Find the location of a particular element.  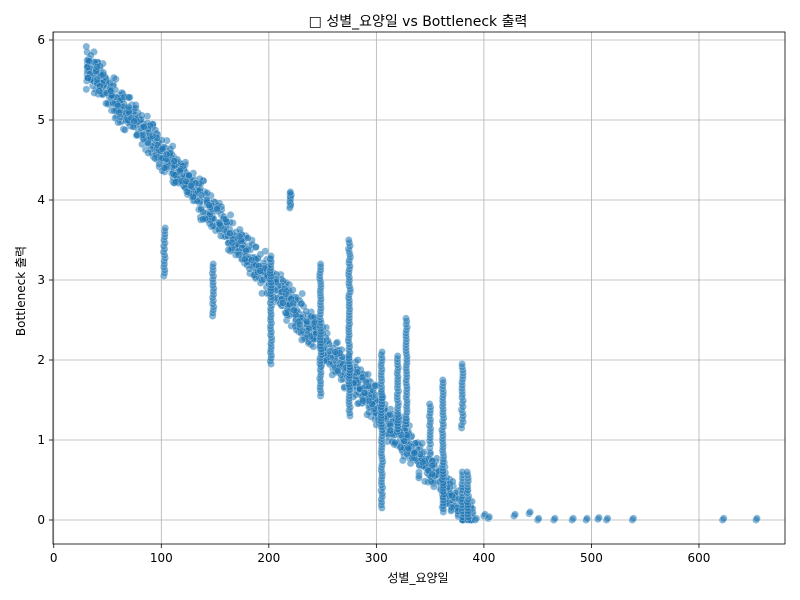

chart-title: □ 성별_요양일 vs Bottleneck 출력 is located at coordinates (418, 22).